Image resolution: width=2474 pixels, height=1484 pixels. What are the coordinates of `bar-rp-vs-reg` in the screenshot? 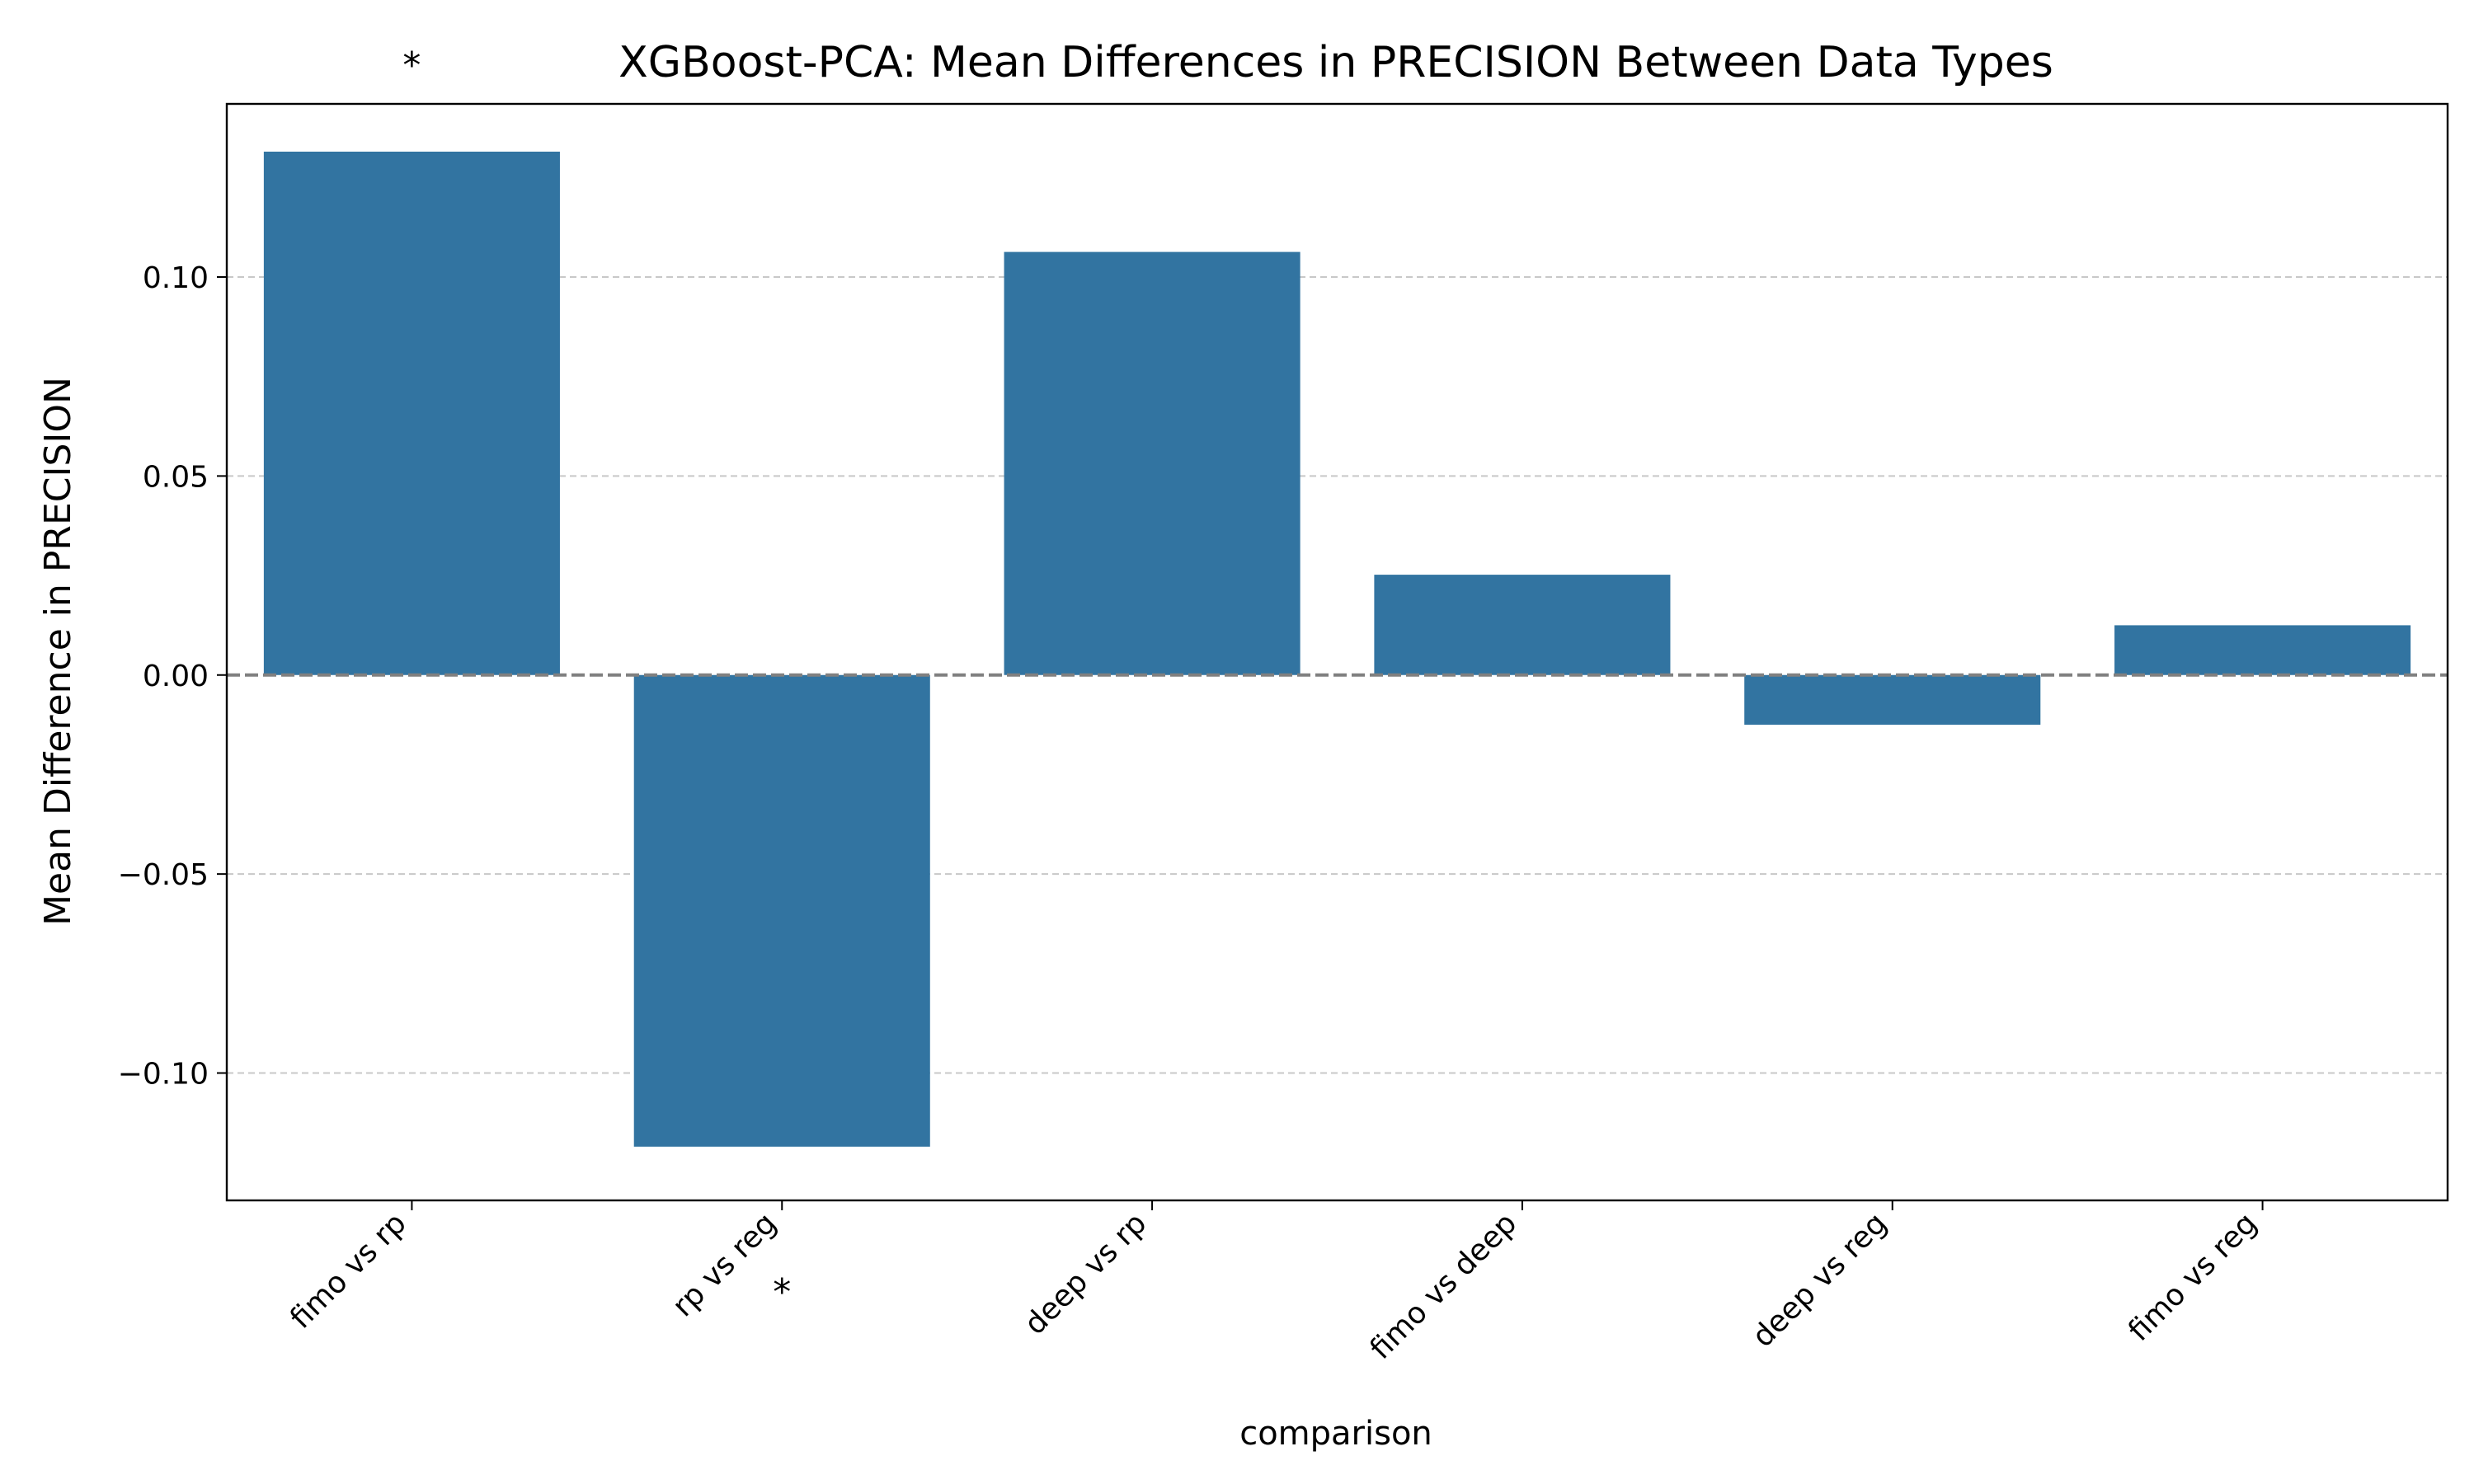 It's located at (781, 910).